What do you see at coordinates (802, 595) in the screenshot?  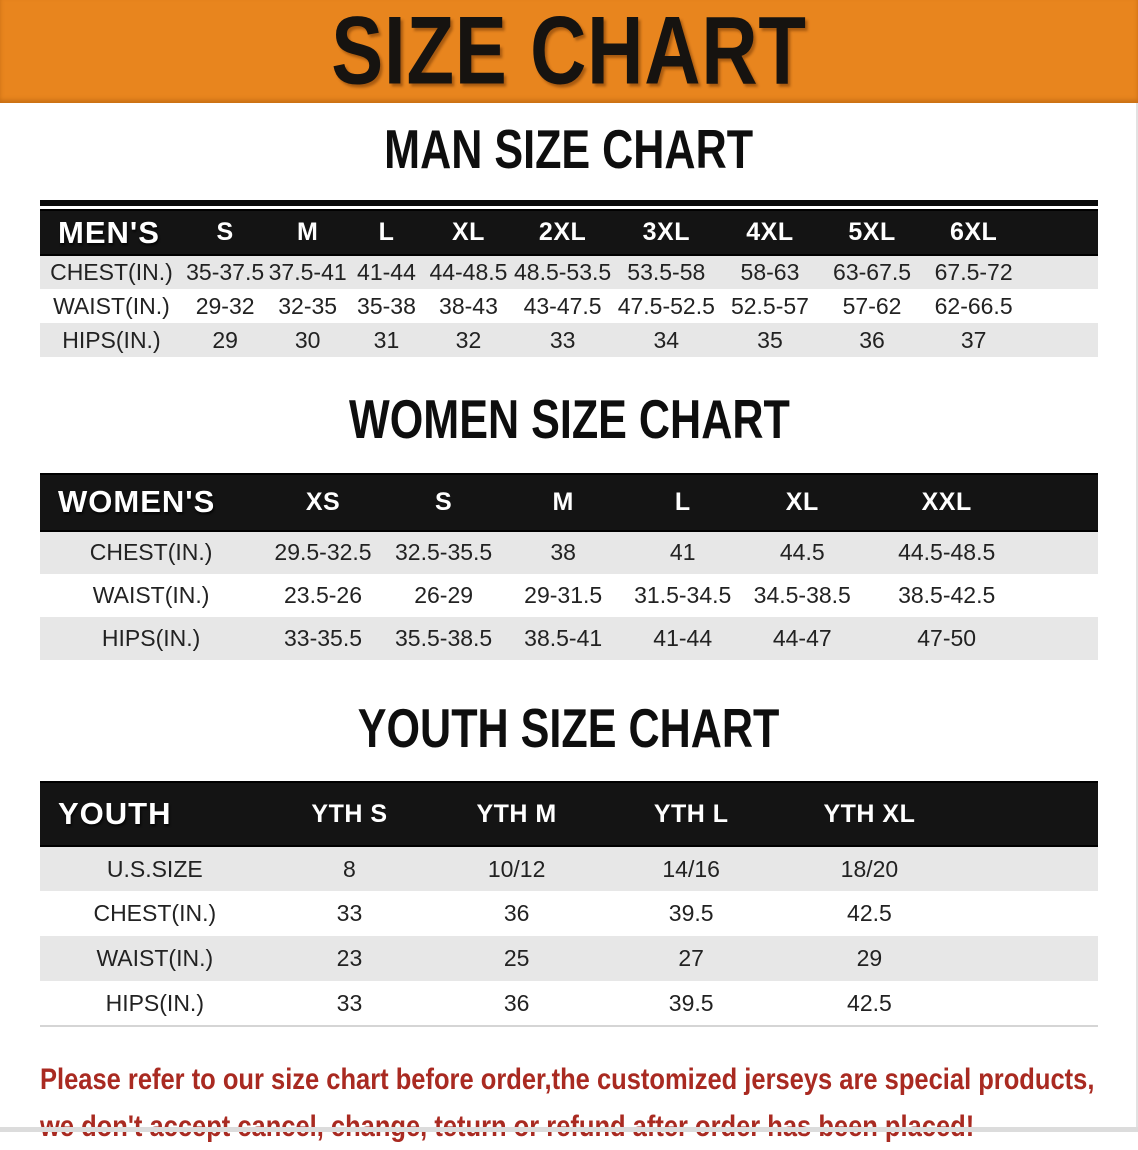 I see `size-value-cell: 34.5-38.5` at bounding box center [802, 595].